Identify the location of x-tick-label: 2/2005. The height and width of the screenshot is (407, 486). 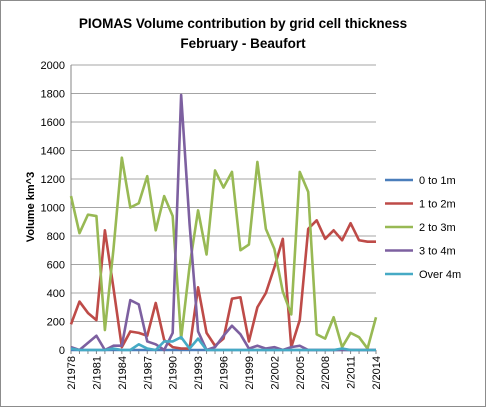
(301, 373).